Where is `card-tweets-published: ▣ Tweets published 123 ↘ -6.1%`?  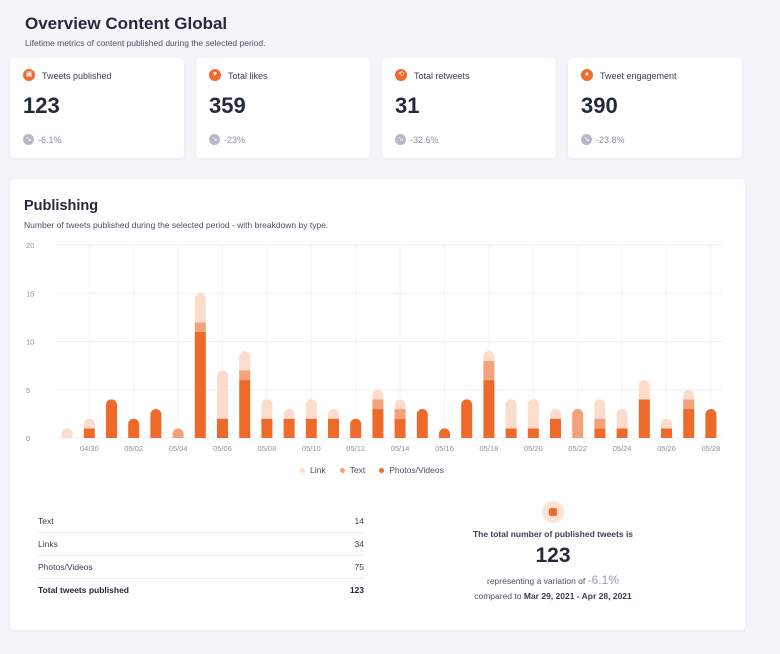
card-tweets-published: ▣ Tweets published 123 ↘ -6.1% is located at coordinates (97, 108).